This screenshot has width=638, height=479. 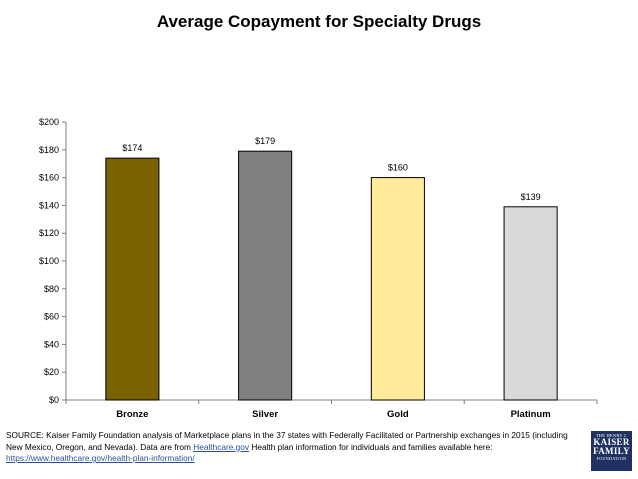 I want to click on y-tick-label: $80, so click(x=51, y=289).